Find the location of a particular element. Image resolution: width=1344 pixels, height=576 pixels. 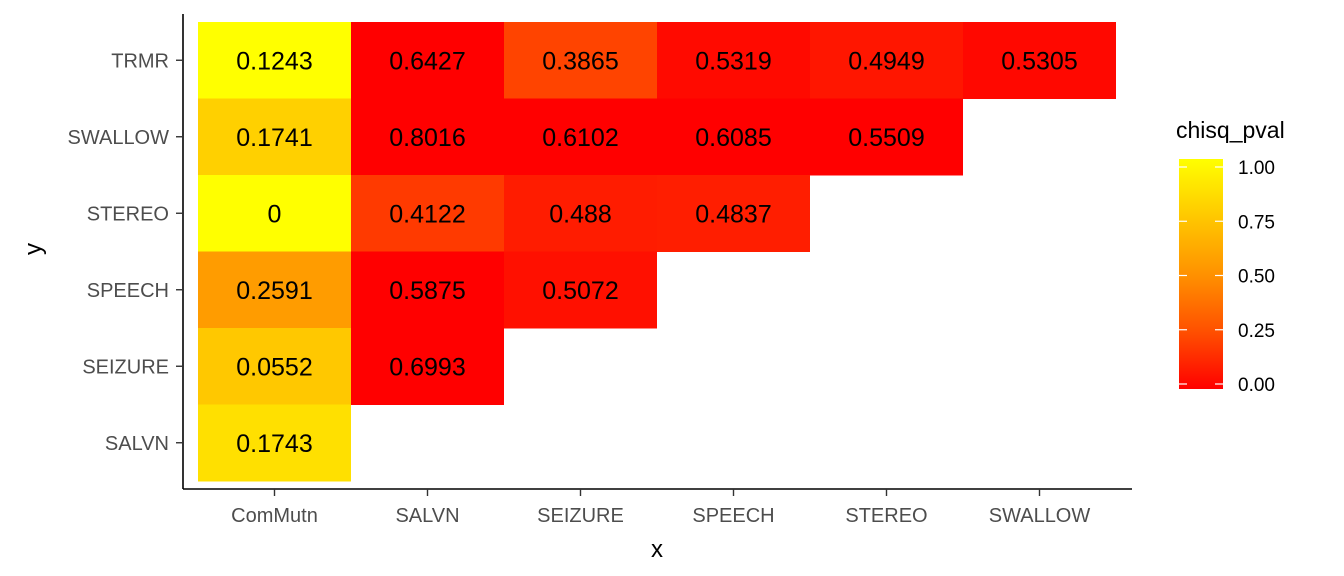

cell-value-label: 0.3865 is located at coordinates (580, 61).